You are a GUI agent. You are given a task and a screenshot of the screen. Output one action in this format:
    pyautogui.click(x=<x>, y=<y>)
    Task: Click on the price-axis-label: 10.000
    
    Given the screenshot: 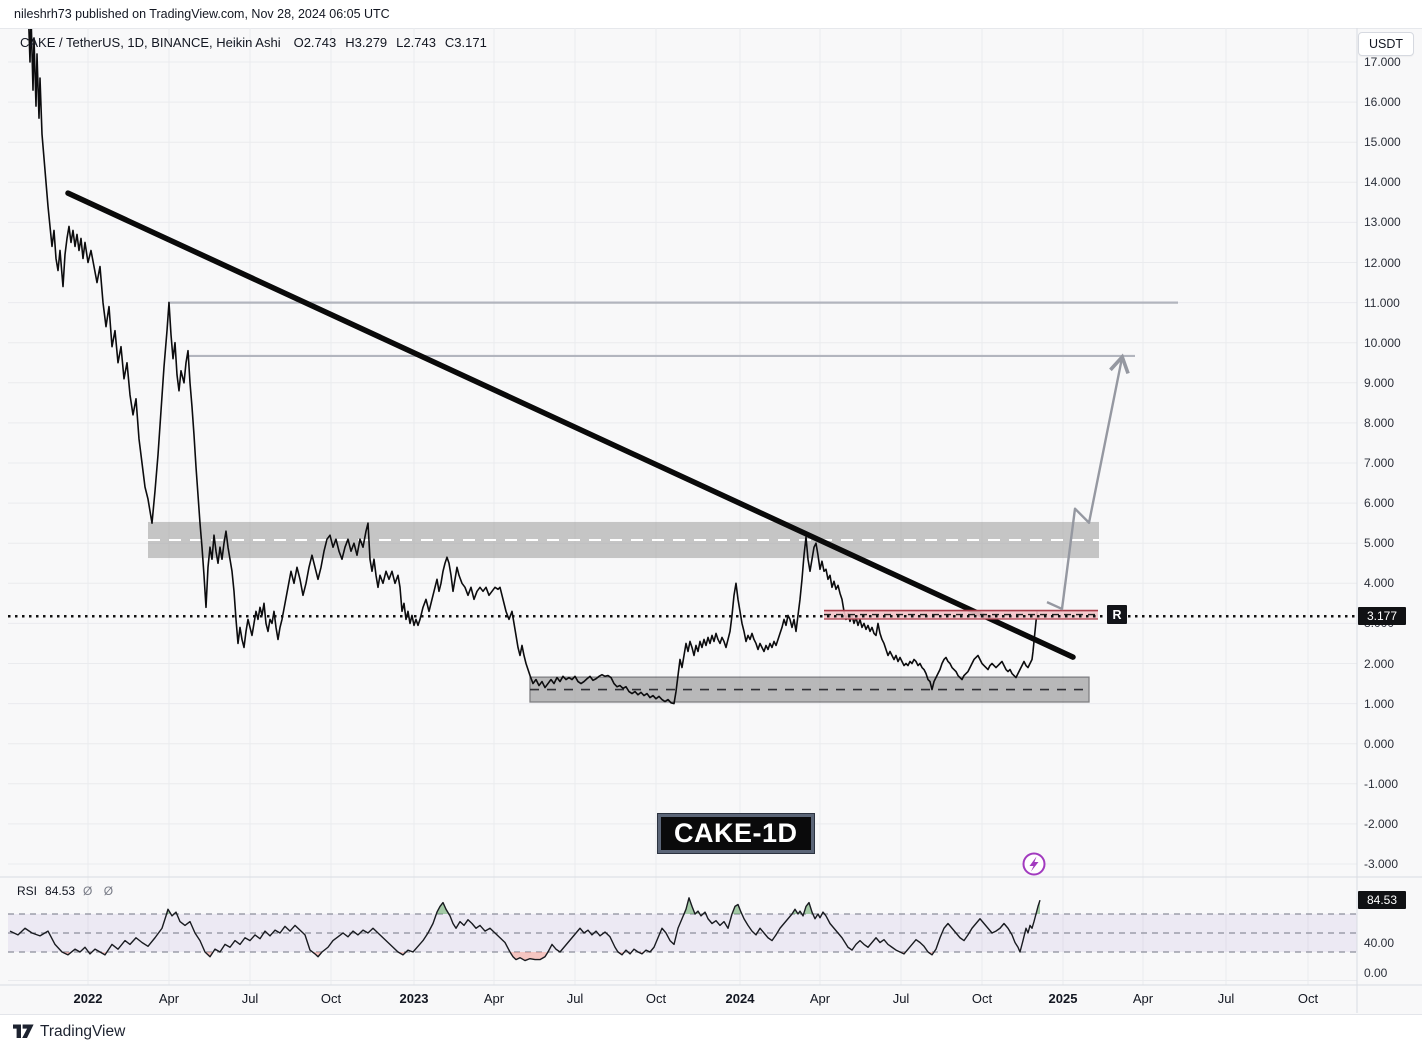 What is the action you would take?
    pyautogui.click(x=1382, y=342)
    